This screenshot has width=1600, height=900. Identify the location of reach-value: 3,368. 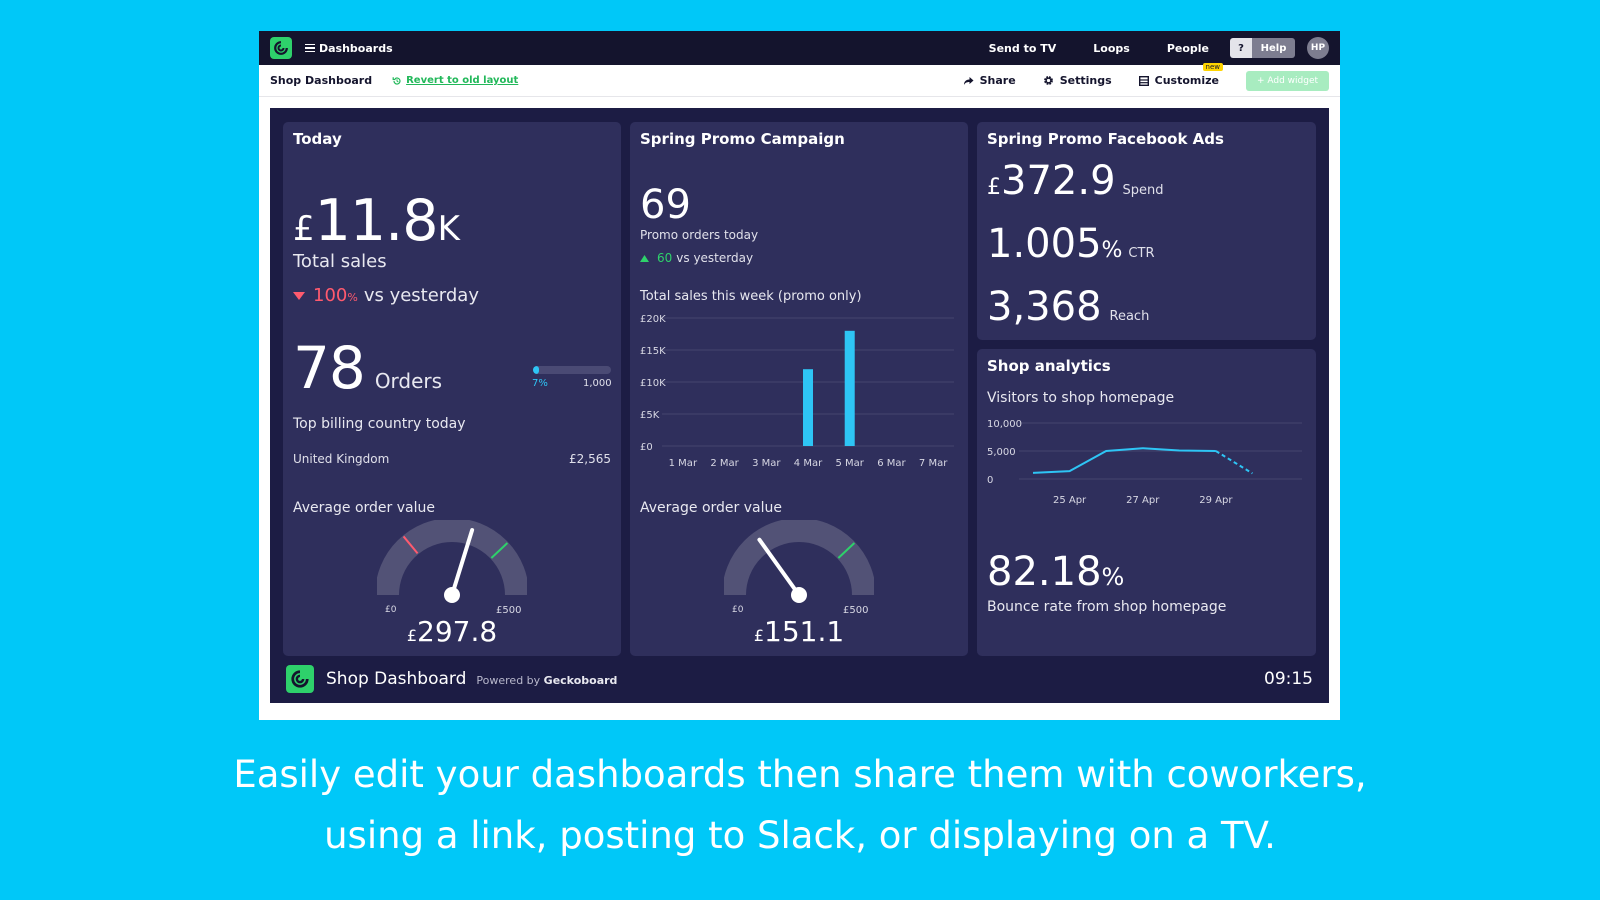
(1044, 307).